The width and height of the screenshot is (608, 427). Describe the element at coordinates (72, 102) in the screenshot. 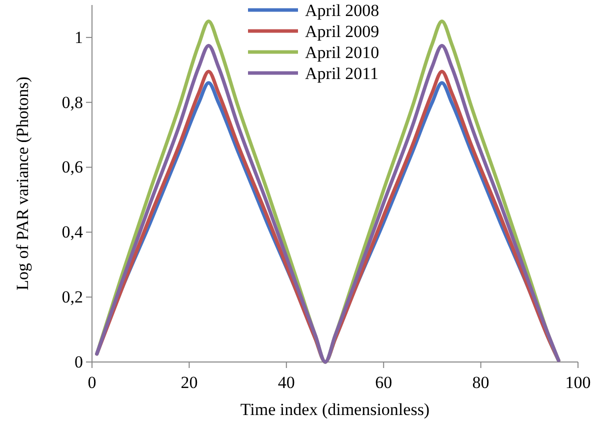

I see `y-tick-label: 0,8` at that location.